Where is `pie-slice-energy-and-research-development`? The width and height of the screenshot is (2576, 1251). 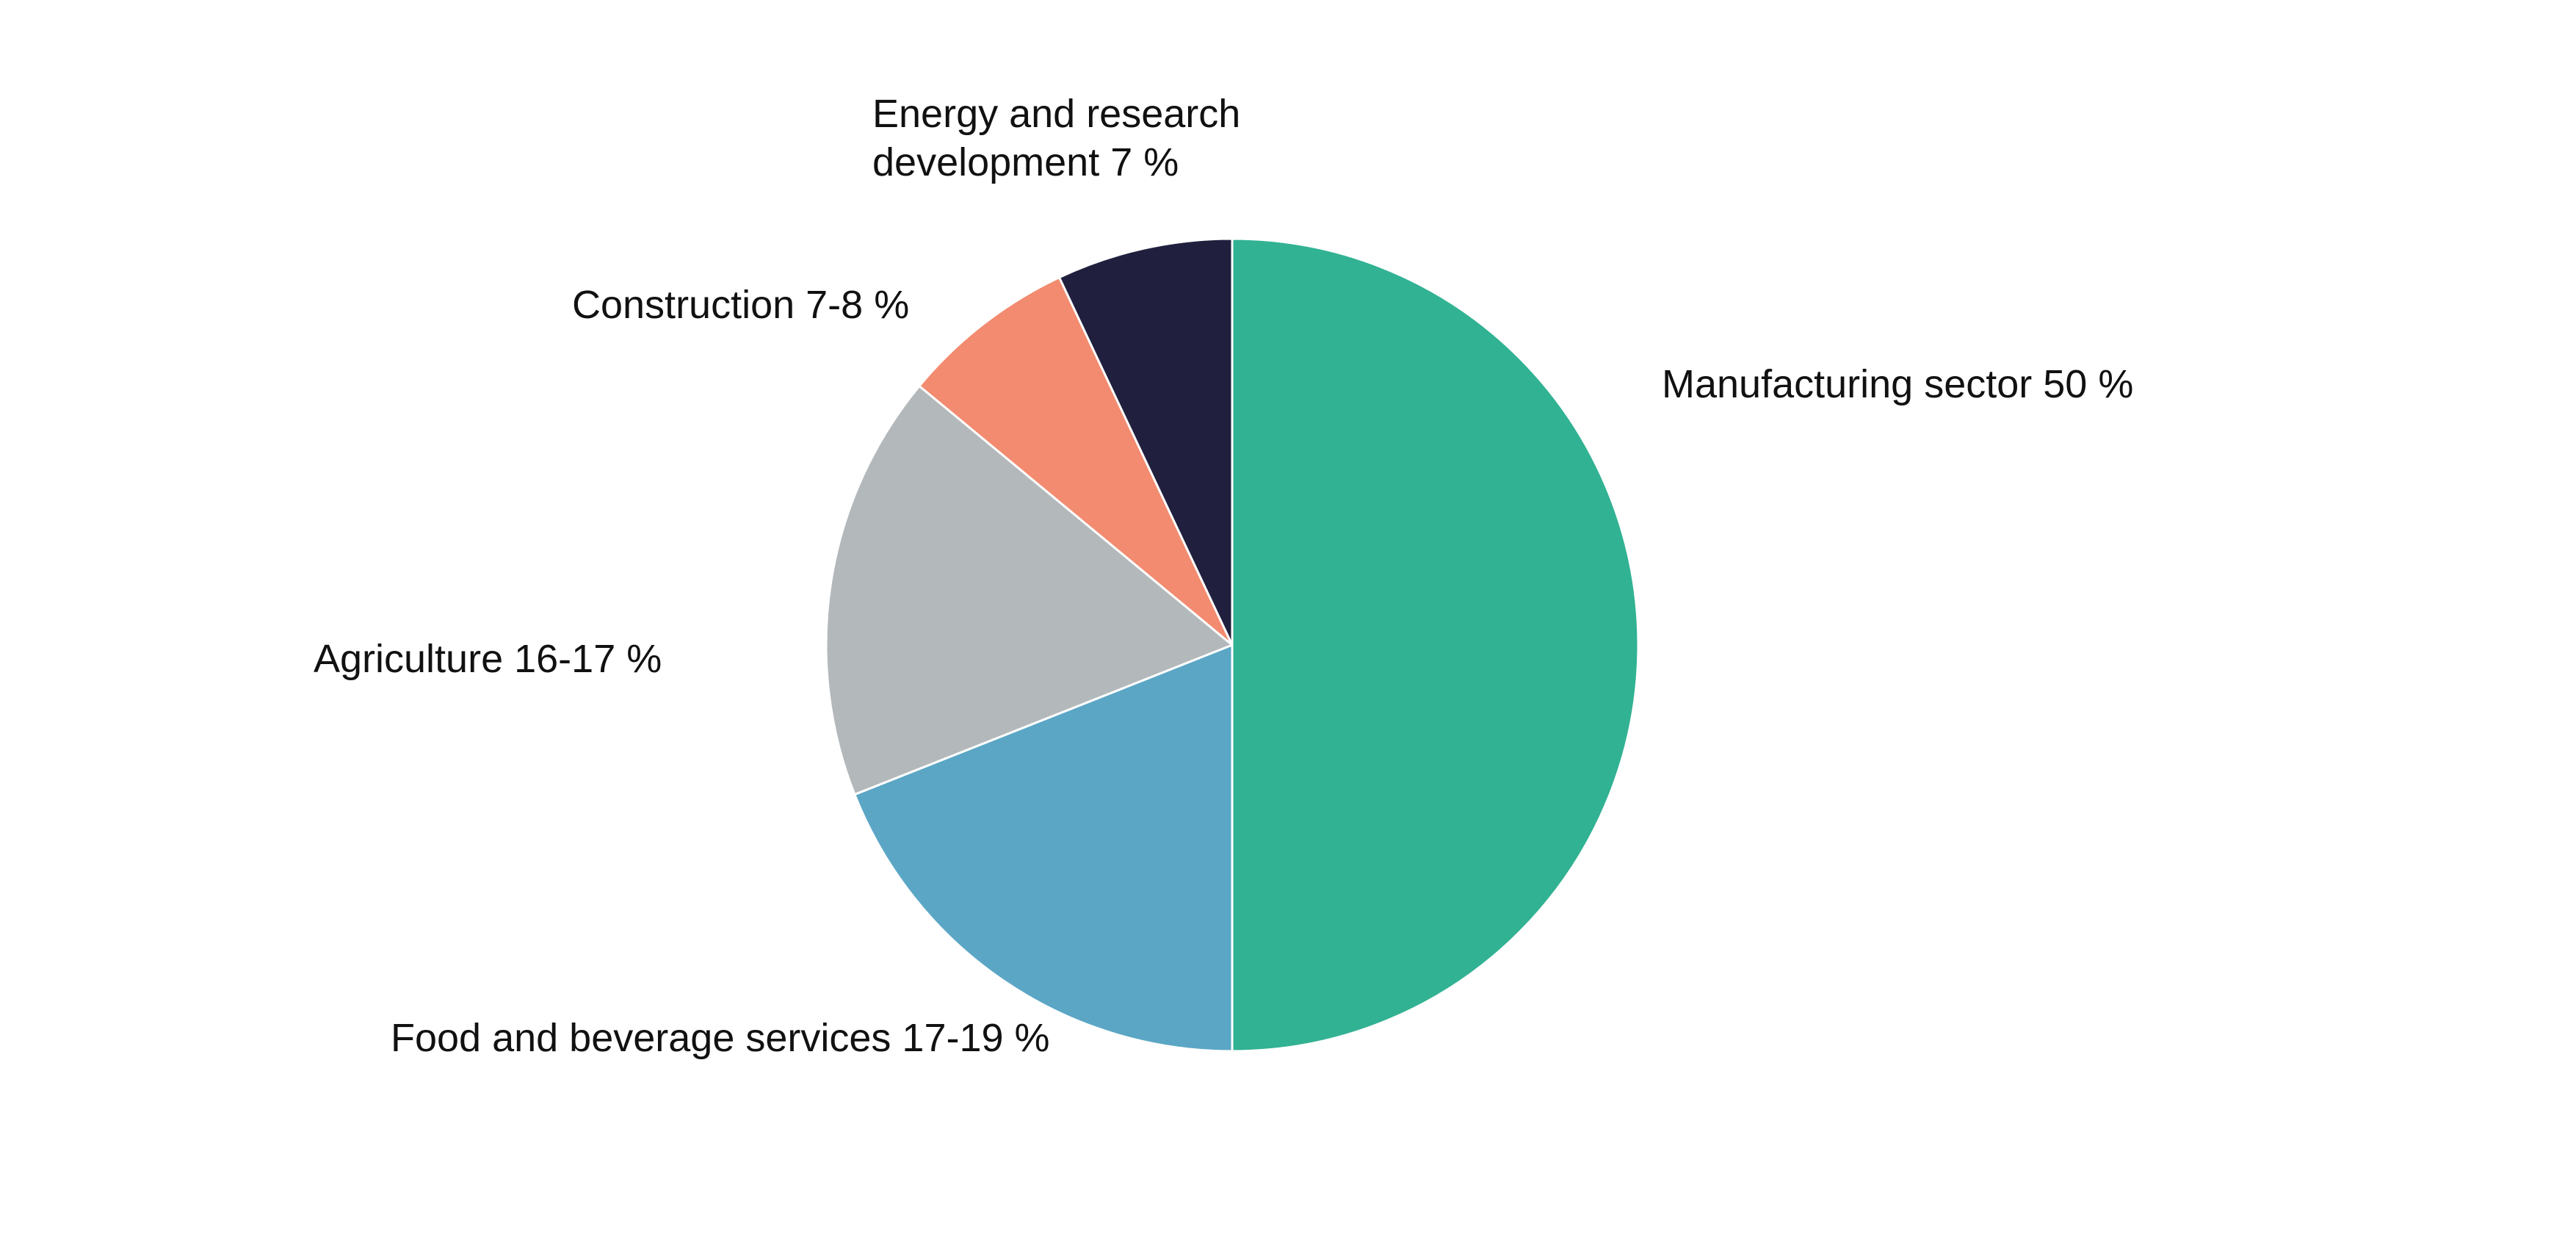 pie-slice-energy-and-research-development is located at coordinates (1146, 441).